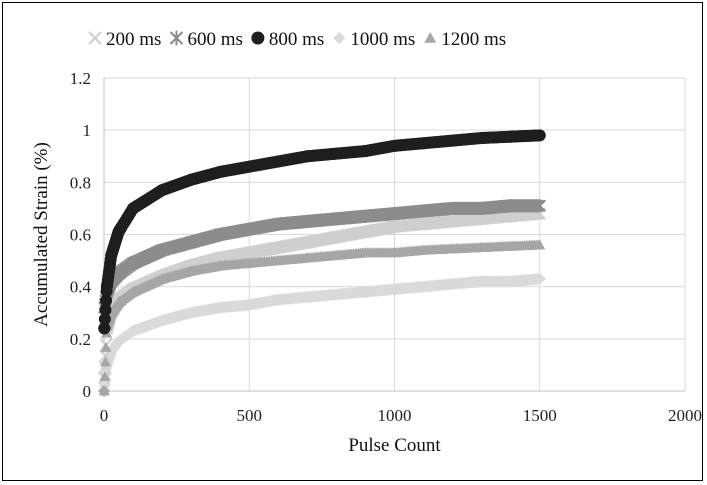 Image resolution: width=707 pixels, height=485 pixels. What do you see at coordinates (81, 287) in the screenshot?
I see `y-tick-label: 0.4` at bounding box center [81, 287].